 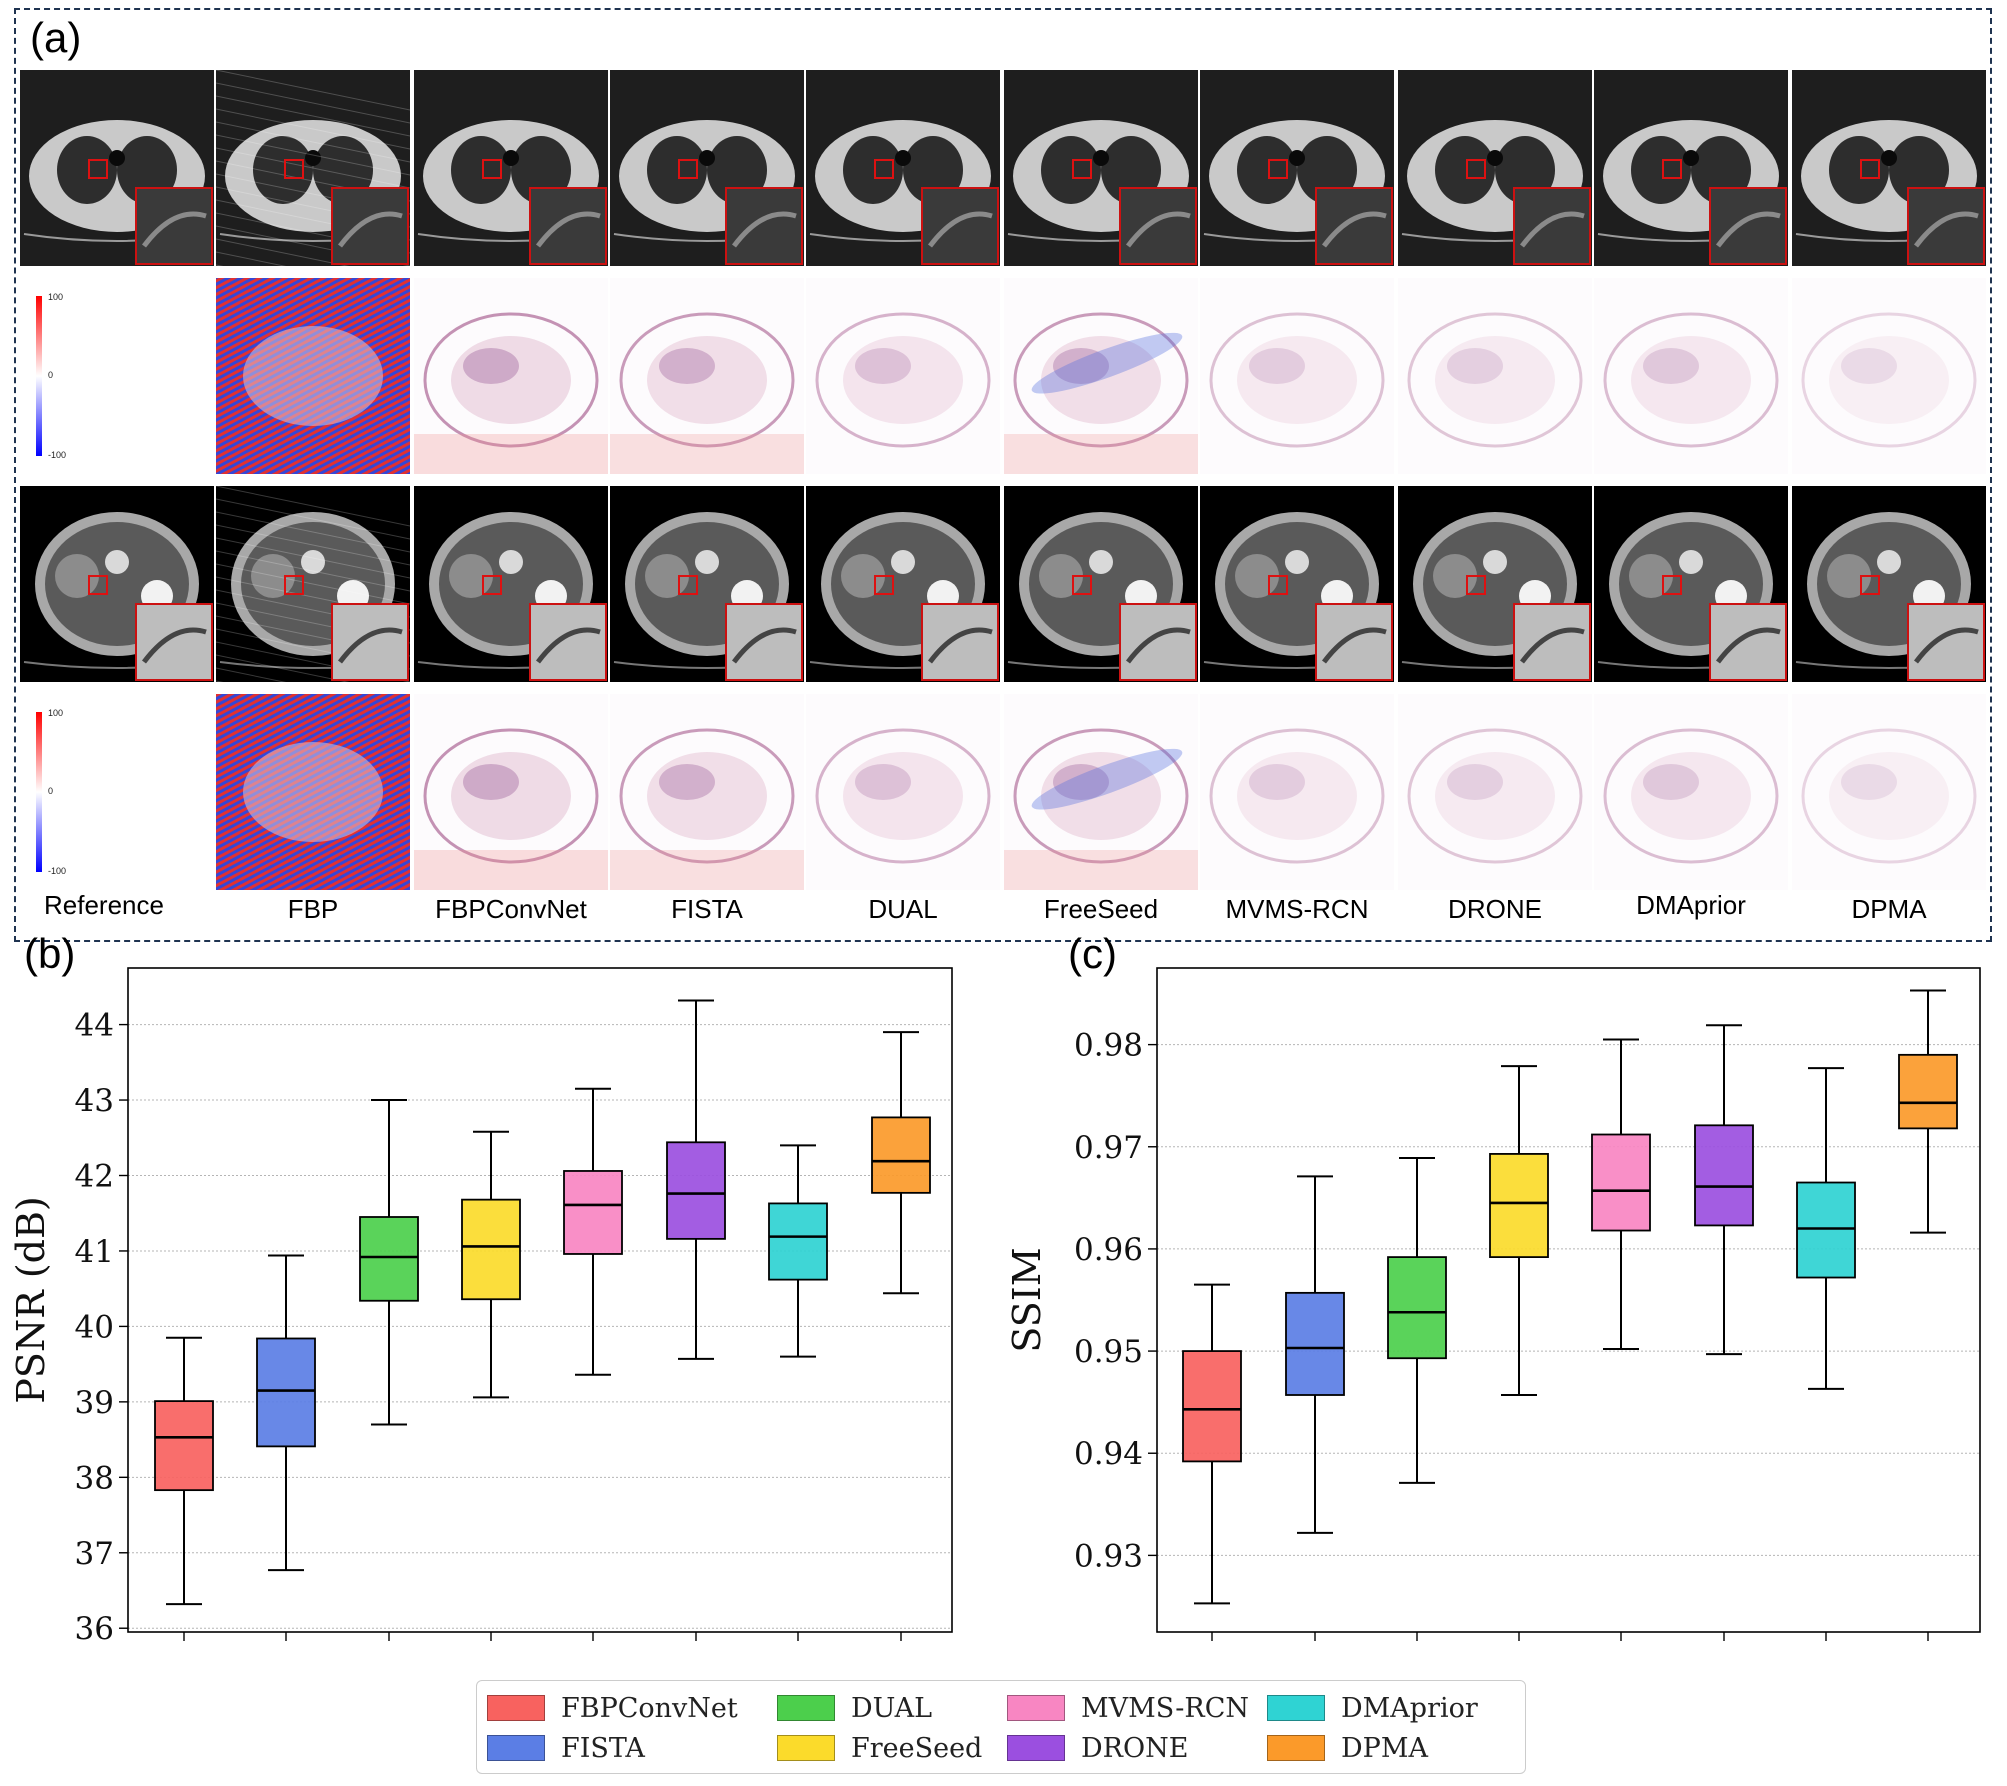 What do you see at coordinates (1384, 1748) in the screenshot?
I see `legend-label: DPMA` at bounding box center [1384, 1748].